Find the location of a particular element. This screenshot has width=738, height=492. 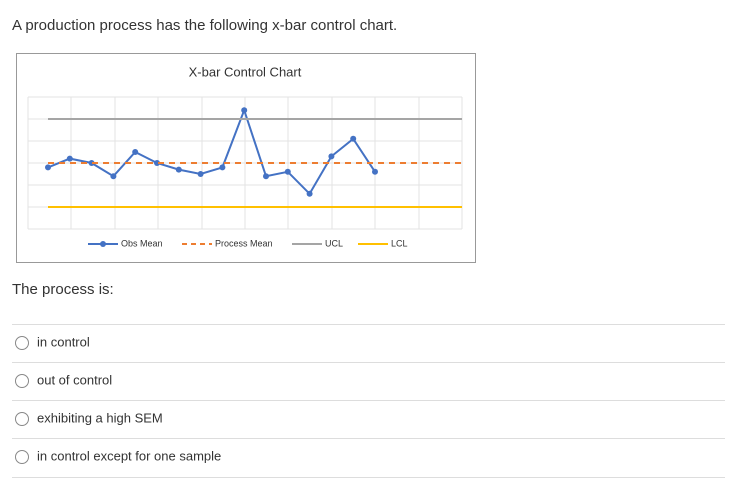

legend-dot is located at coordinates (103, 244).